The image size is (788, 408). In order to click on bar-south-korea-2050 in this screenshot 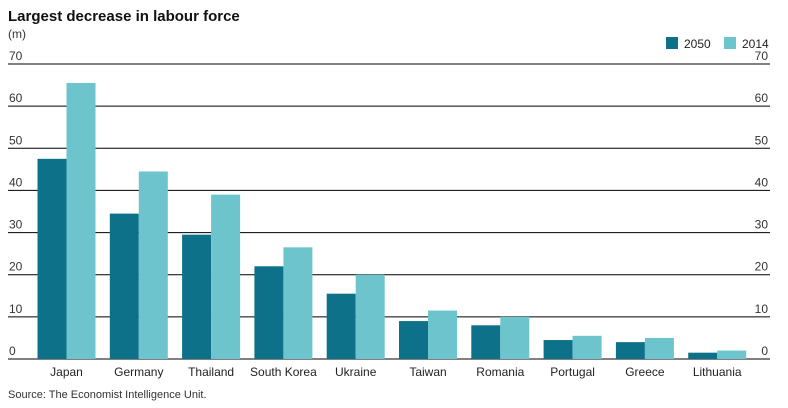, I will do `click(269, 312)`.